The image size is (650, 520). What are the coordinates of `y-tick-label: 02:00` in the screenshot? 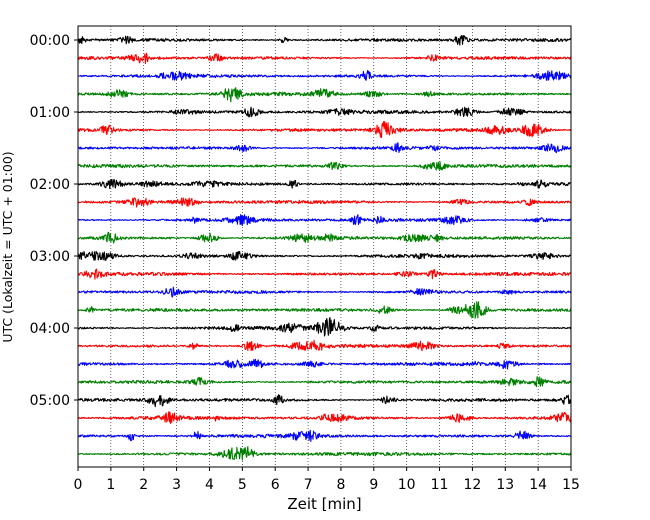 It's located at (50, 185).